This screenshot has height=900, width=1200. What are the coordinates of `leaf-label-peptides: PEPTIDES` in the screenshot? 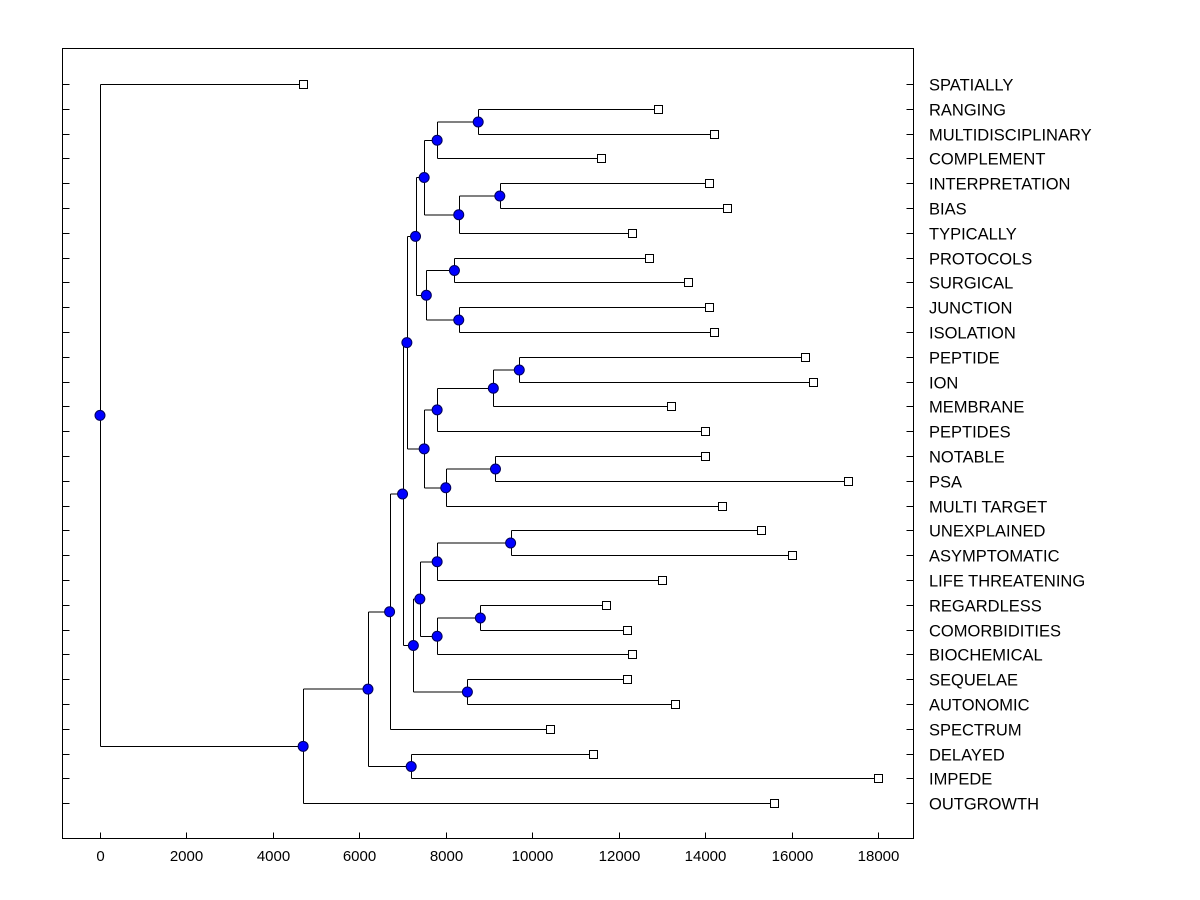 It's located at (970, 433).